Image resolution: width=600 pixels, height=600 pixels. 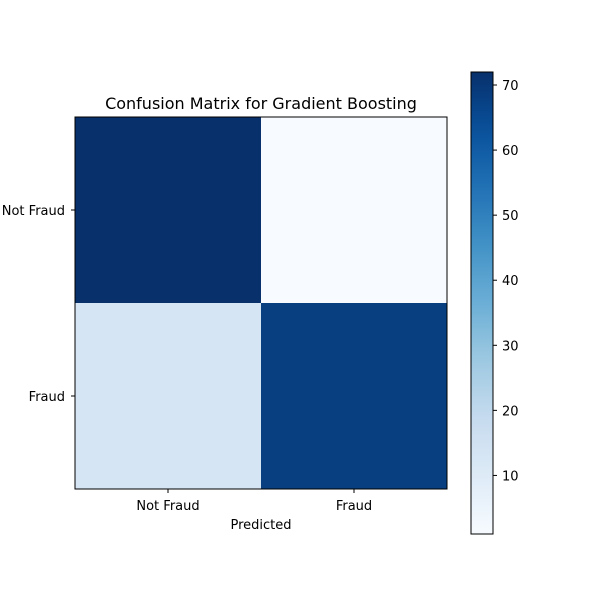 What do you see at coordinates (510, 151) in the screenshot?
I see `colorbar-tick-label: 60` at bounding box center [510, 151].